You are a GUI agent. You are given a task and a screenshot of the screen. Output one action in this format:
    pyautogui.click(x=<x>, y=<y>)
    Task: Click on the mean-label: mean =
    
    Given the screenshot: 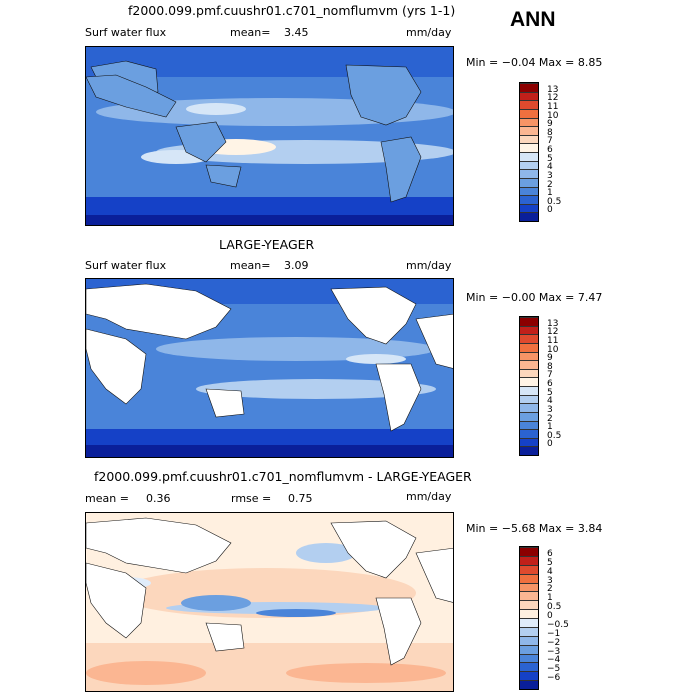 What is the action you would take?
    pyautogui.click(x=107, y=498)
    